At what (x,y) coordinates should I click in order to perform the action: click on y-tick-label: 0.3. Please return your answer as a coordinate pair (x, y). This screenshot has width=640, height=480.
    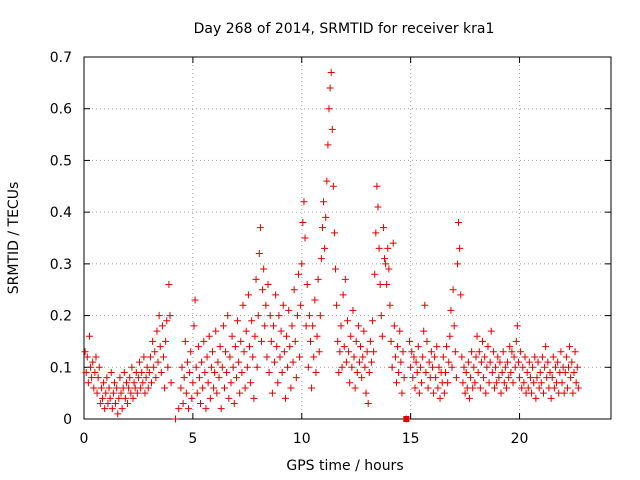
    Looking at the image, I should click on (61, 265).